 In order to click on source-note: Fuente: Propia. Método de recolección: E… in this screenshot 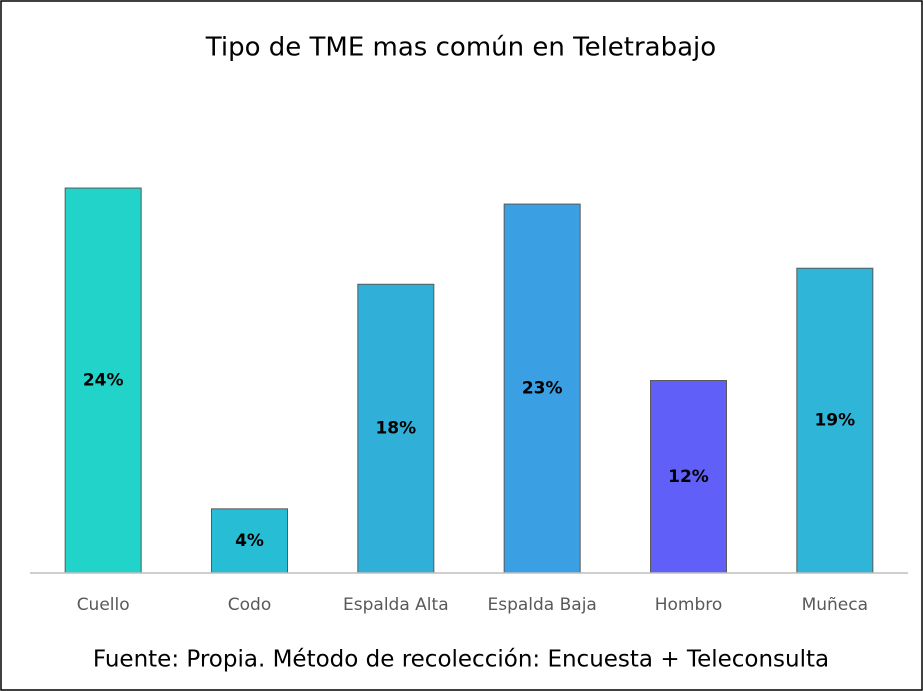, I will do `click(461, 660)`.